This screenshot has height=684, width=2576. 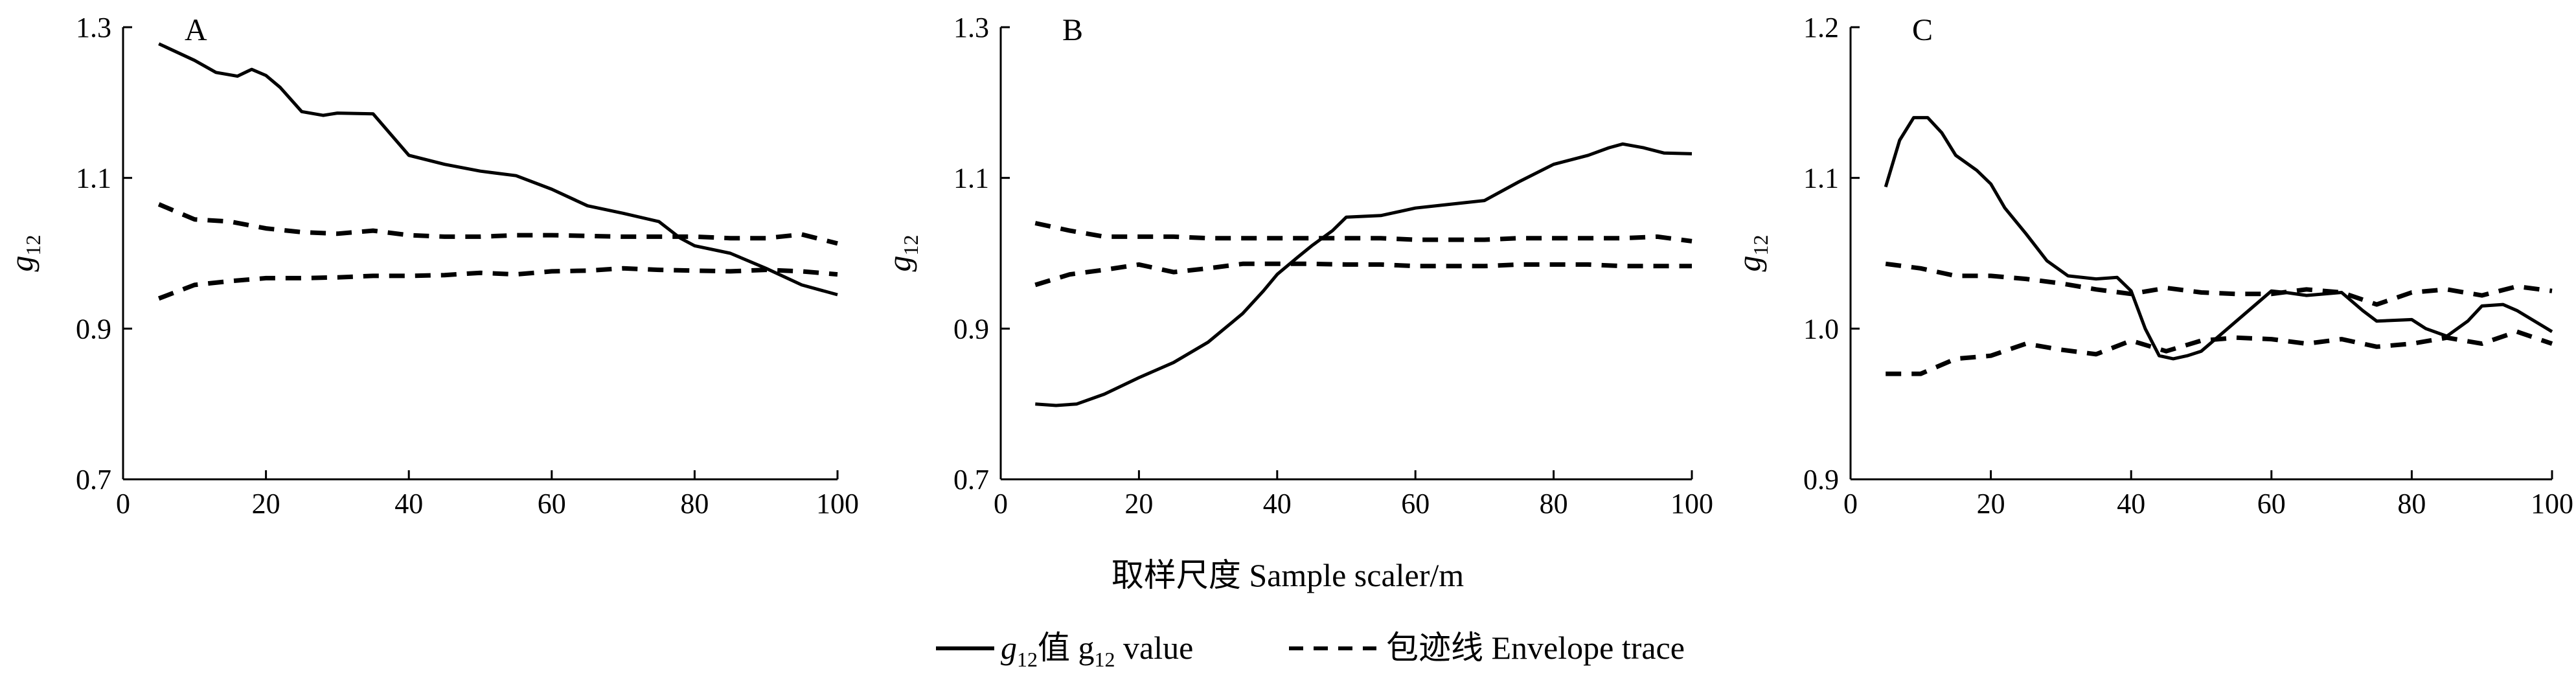 What do you see at coordinates (93, 329) in the screenshot?
I see `y-tick-label-a: 0.9` at bounding box center [93, 329].